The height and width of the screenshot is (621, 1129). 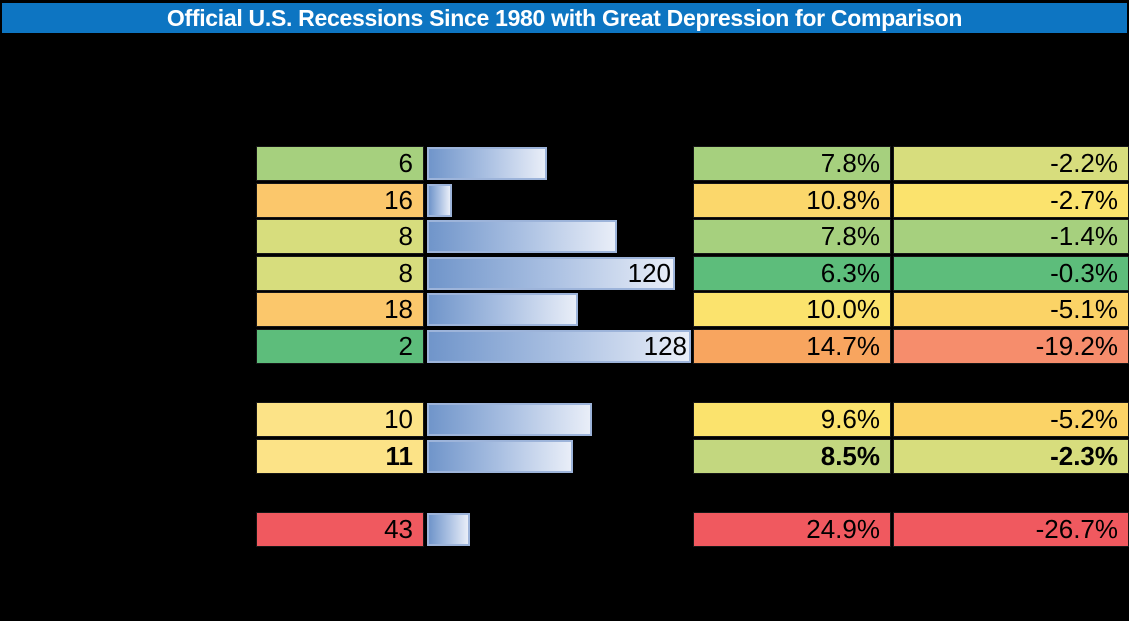 I want to click on data-bar: 120, so click(x=551, y=273).